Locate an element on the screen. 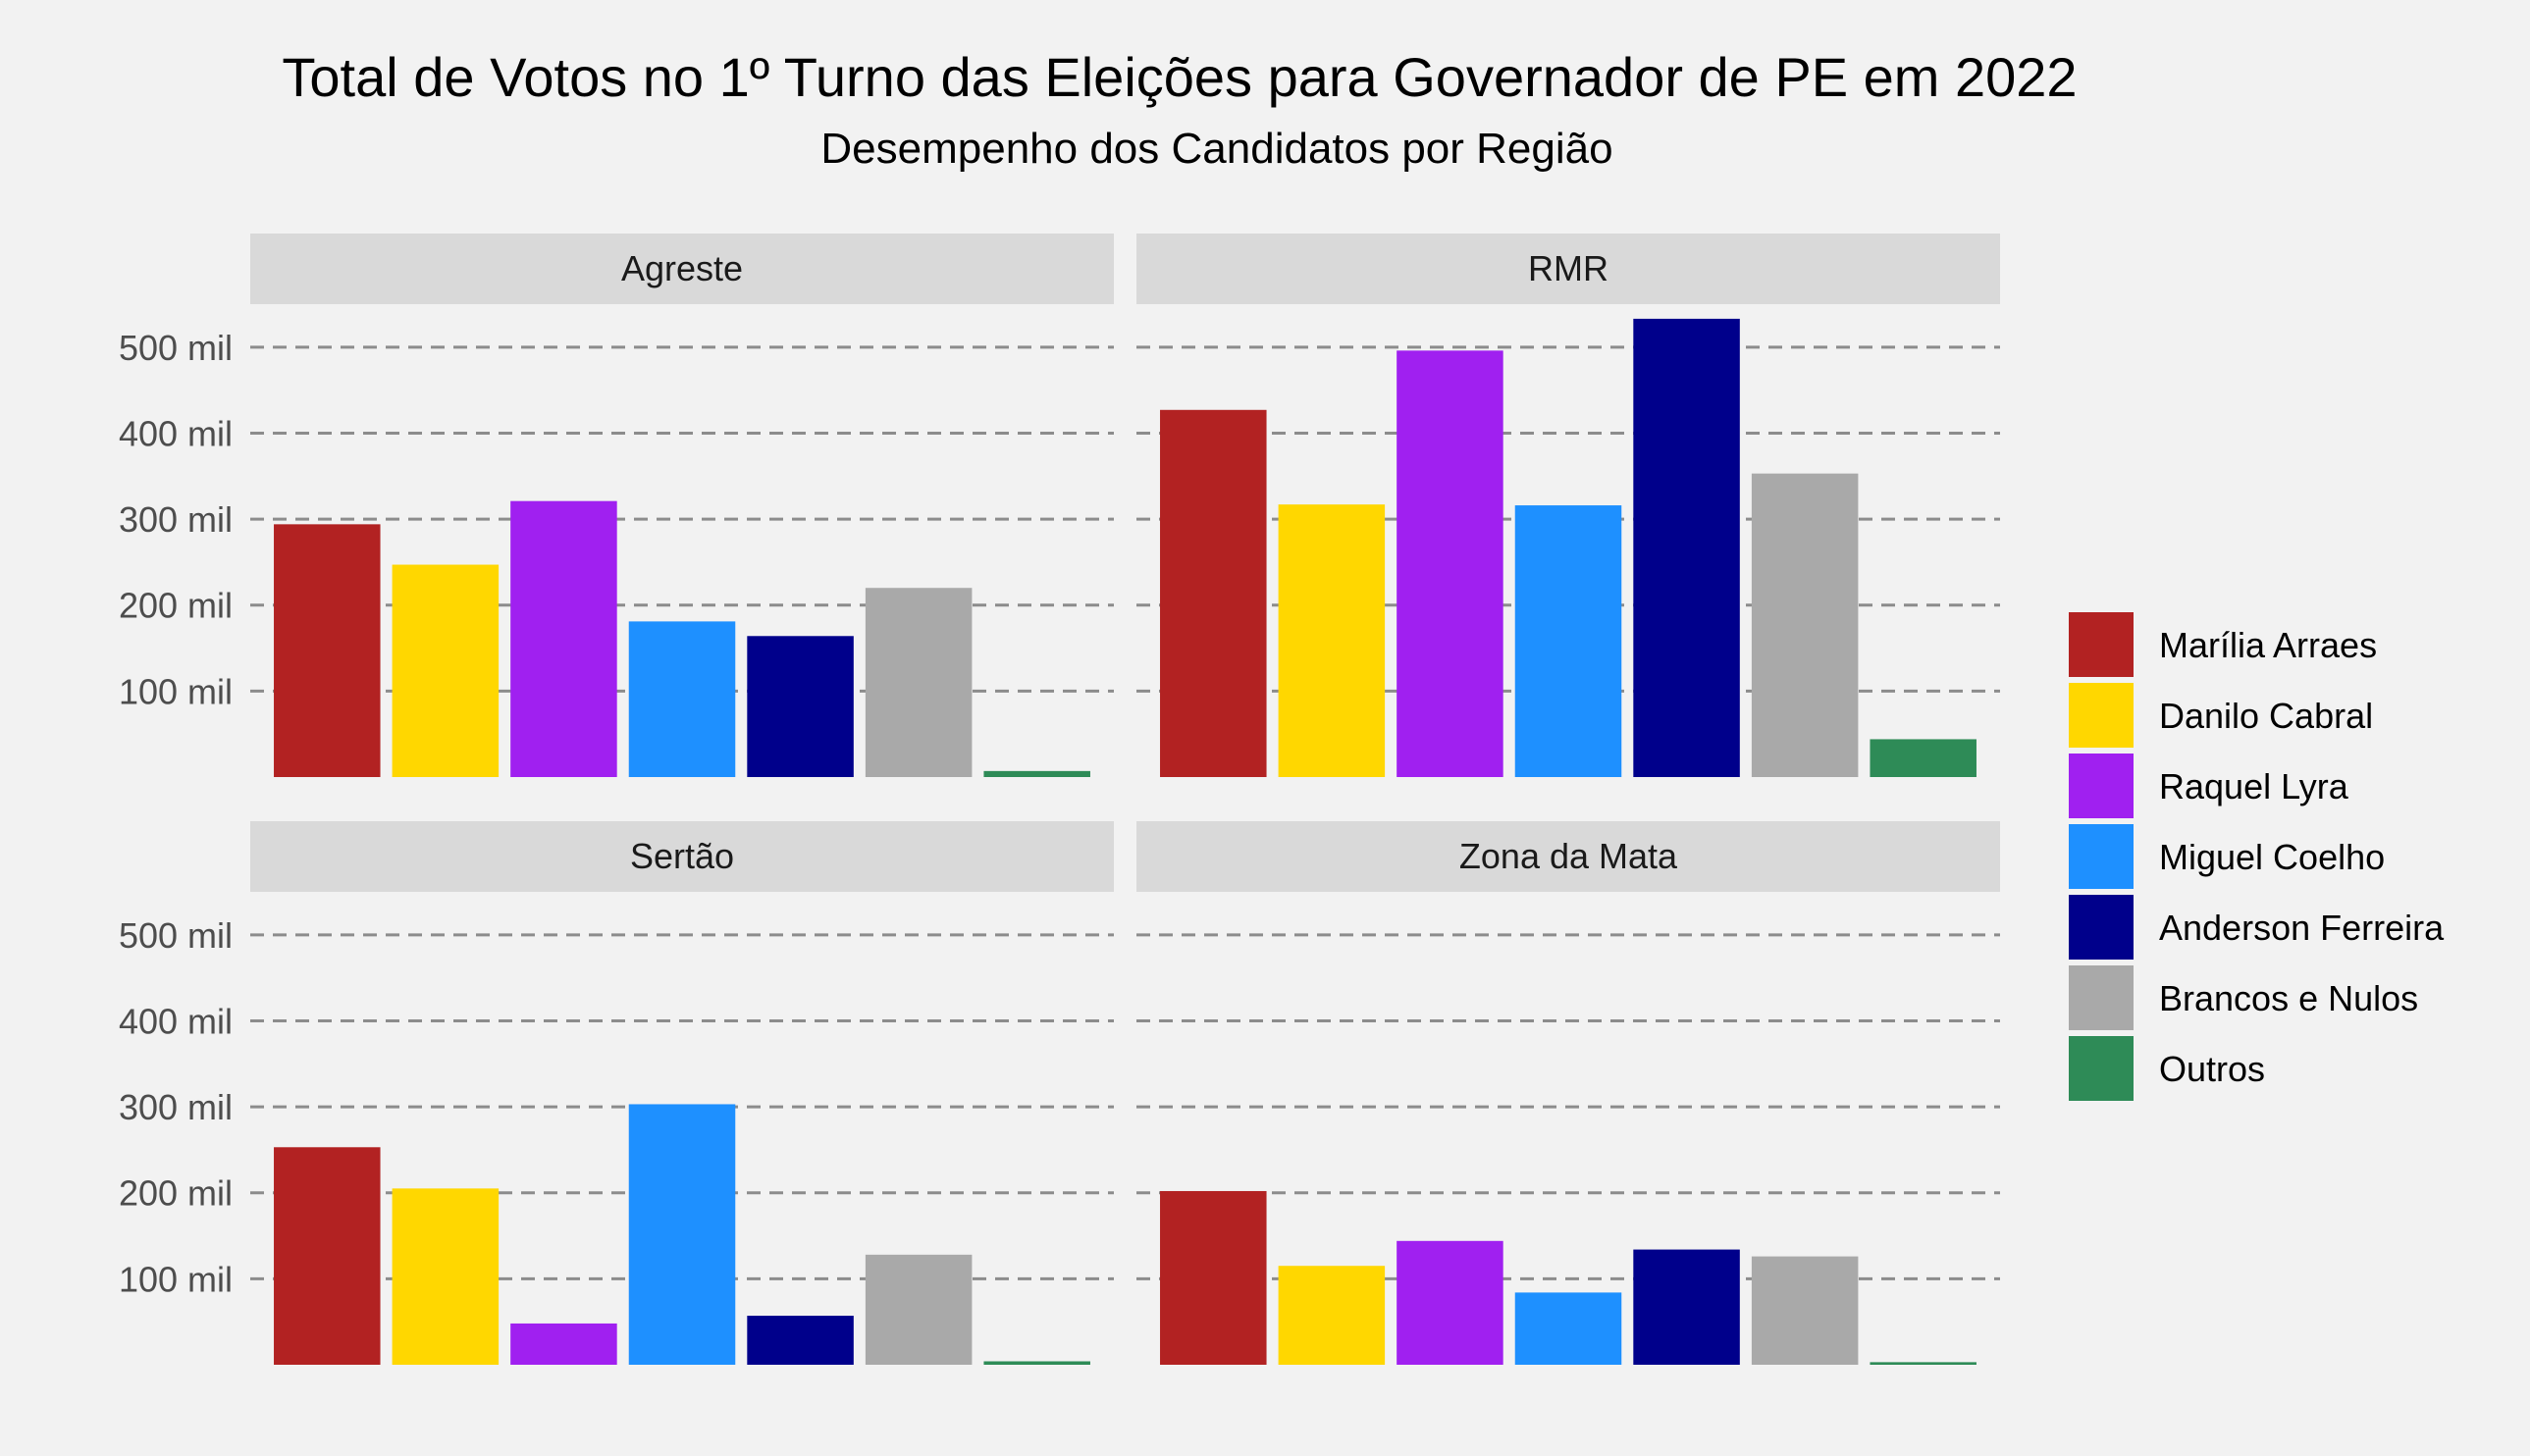 This screenshot has width=2530, height=1456. legend-label: Danilo Cabral is located at coordinates (2266, 716).